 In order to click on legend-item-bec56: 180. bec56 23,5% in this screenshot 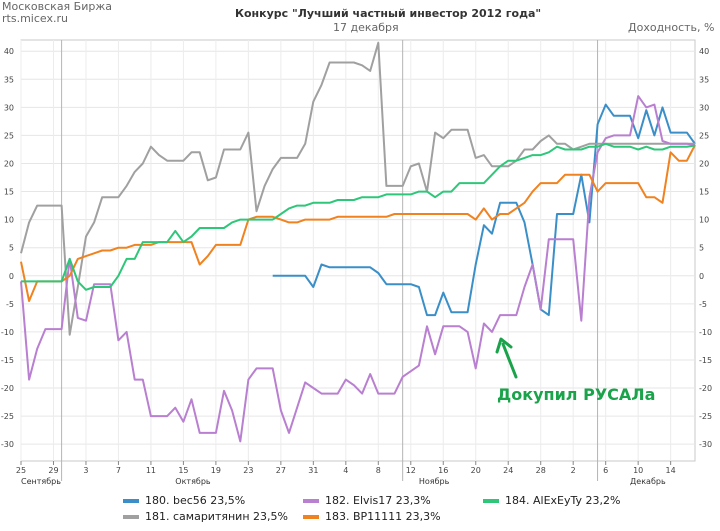, I will do `click(184, 500)`.